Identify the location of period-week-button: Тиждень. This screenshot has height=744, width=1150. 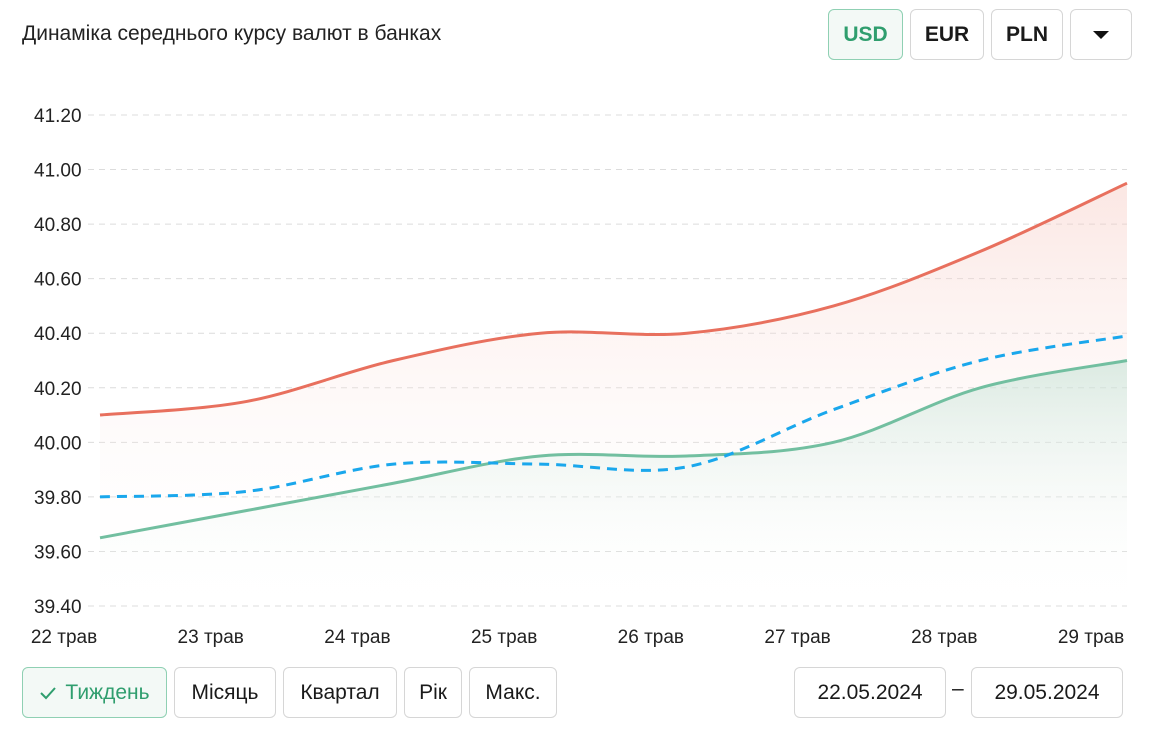
(94, 692).